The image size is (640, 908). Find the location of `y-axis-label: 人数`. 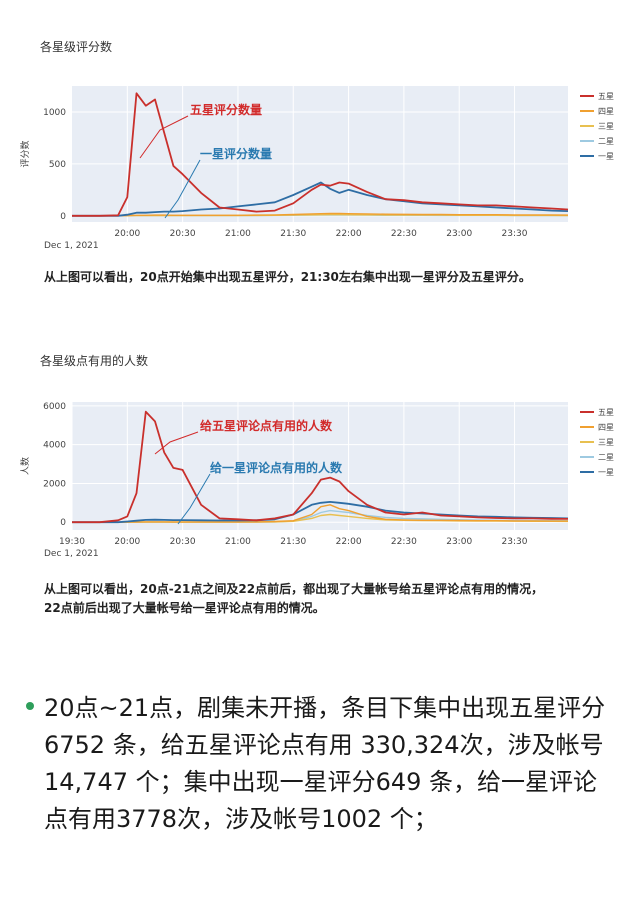

y-axis-label: 人数 is located at coordinates (25, 466).